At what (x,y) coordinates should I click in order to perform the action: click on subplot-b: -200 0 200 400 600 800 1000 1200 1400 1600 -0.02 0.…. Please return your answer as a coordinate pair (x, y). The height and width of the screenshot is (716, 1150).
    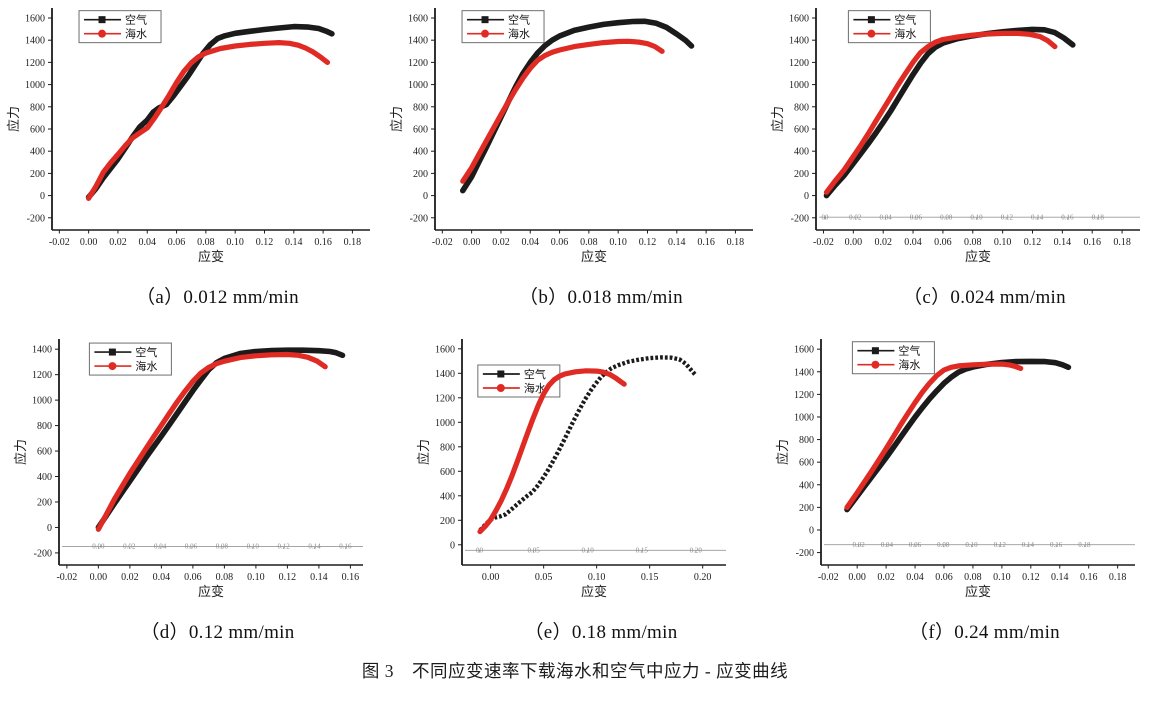
    Looking at the image, I should click on (575, 155).